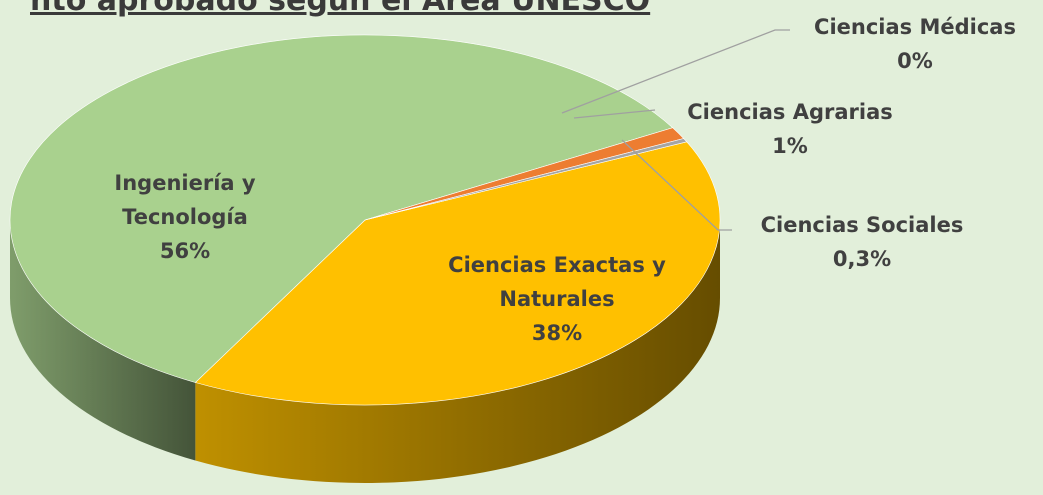  Describe the element at coordinates (904, 44) in the screenshot. I see `data-label: Ciencias Médicas 0%` at that location.